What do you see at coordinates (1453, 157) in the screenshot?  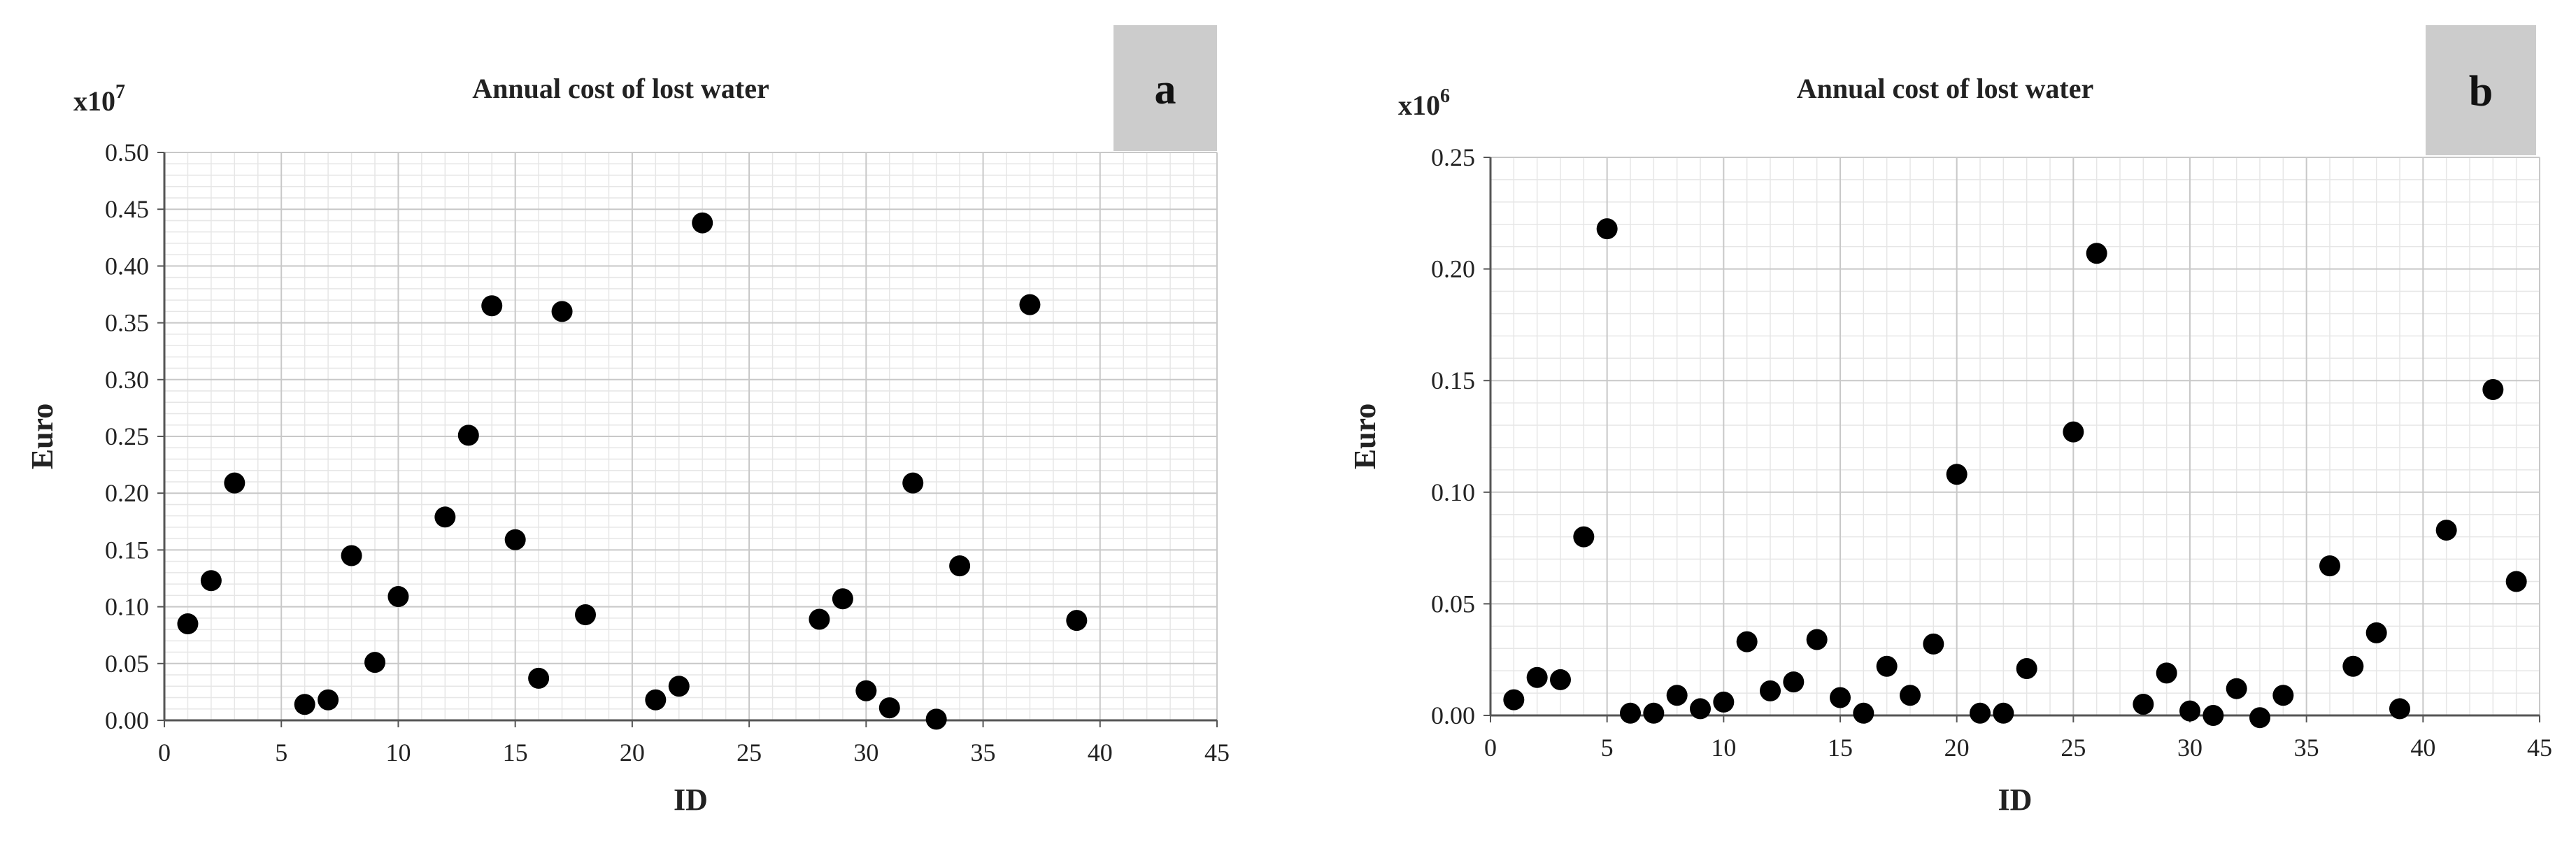 I see `y-tick-label: 0.25` at bounding box center [1453, 157].